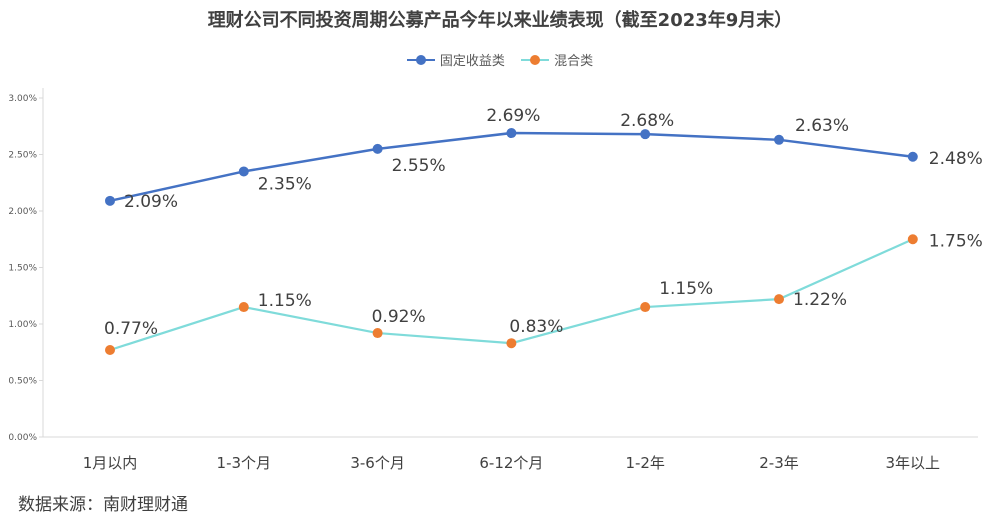 Image resolution: width=1000 pixels, height=525 pixels. What do you see at coordinates (110, 463) in the screenshot?
I see `x-tick-label: 1月以内` at bounding box center [110, 463].